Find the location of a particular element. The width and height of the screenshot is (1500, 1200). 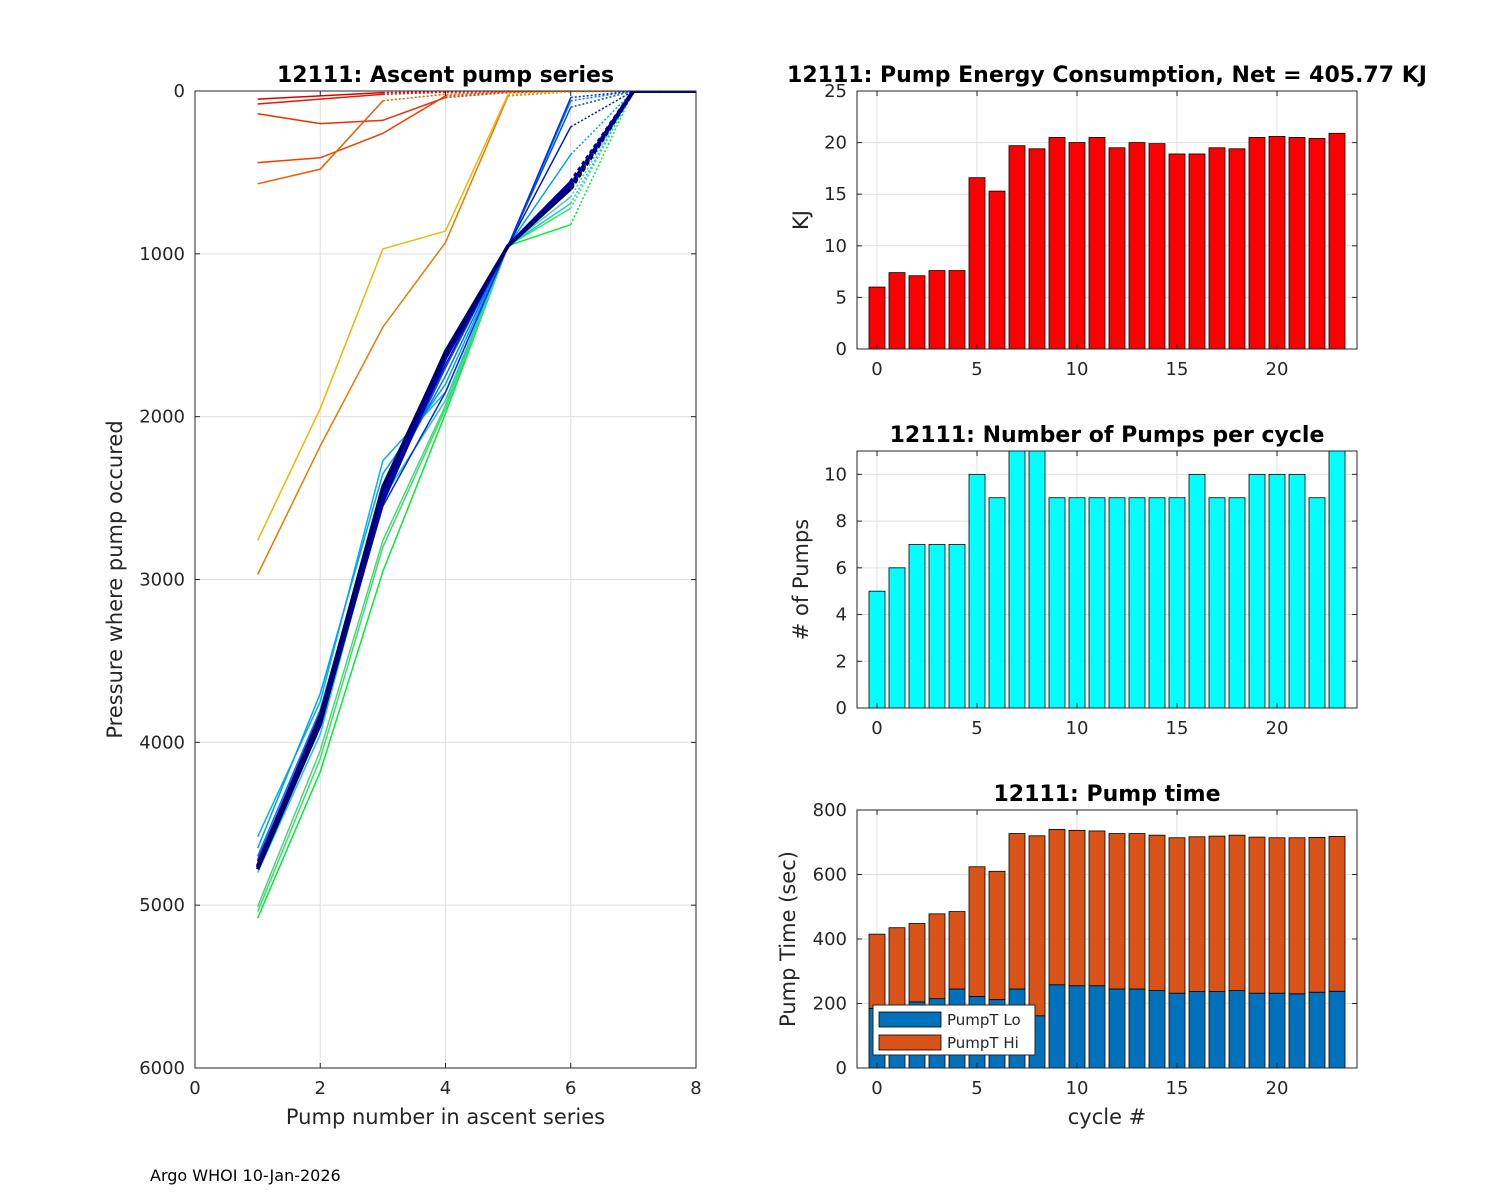

x-axis-label: cycle # is located at coordinates (1107, 1117).